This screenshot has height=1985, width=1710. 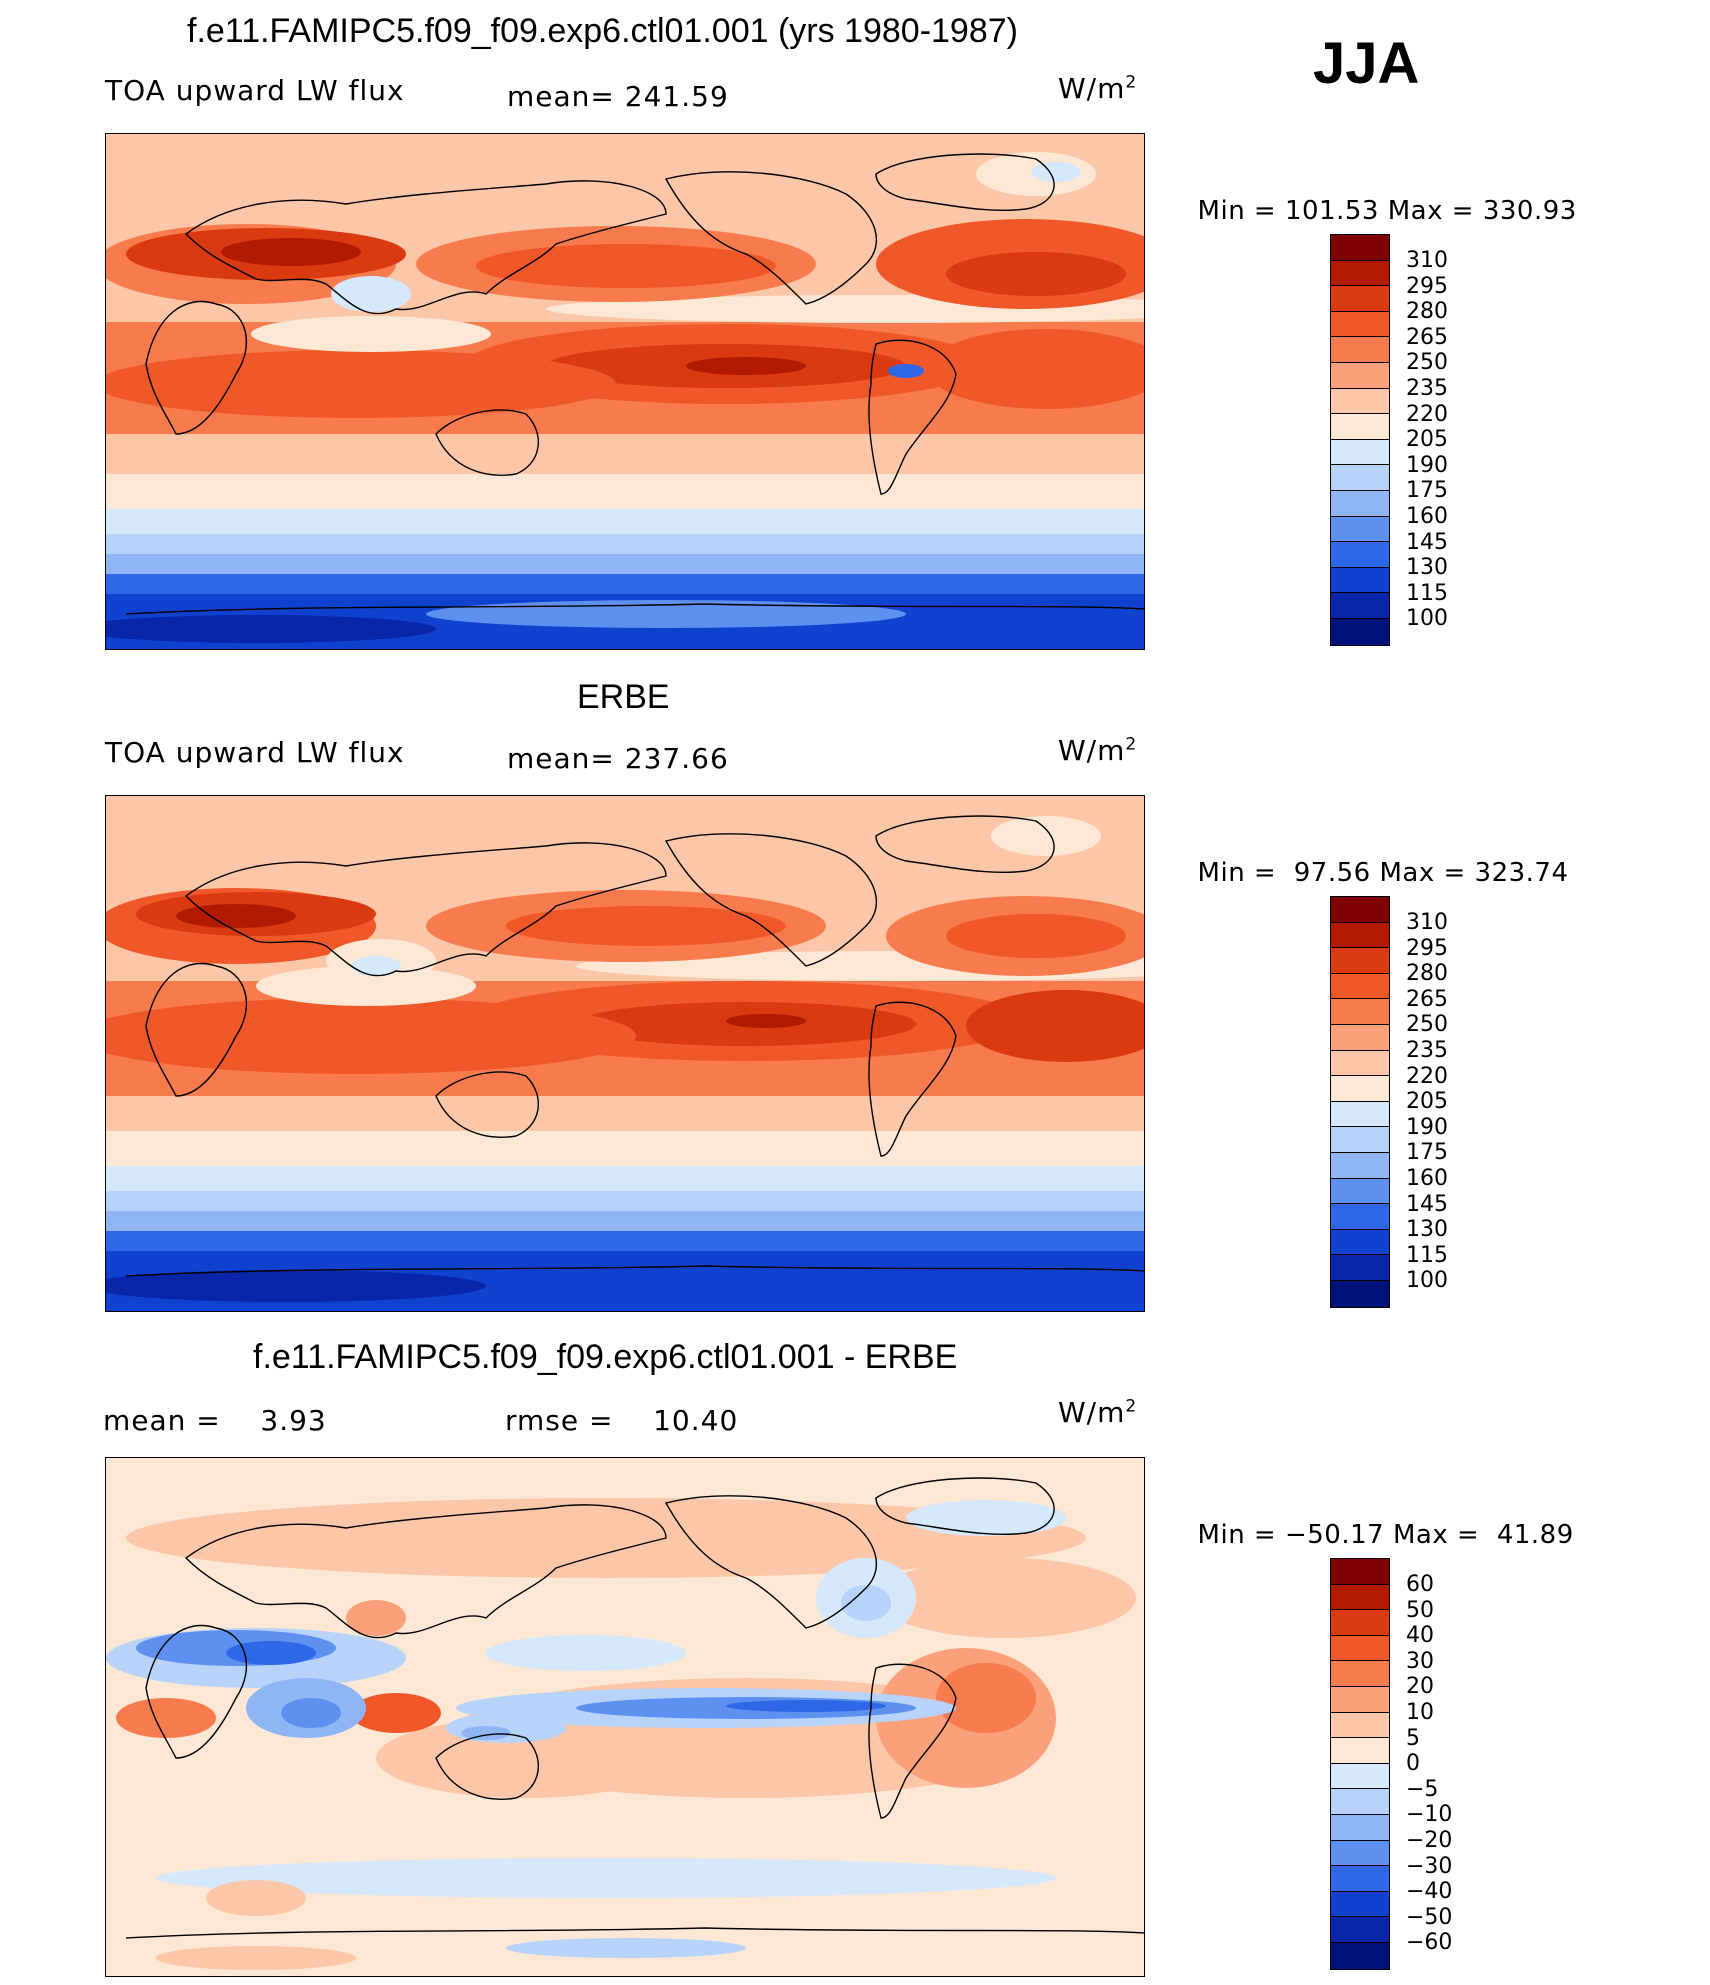 What do you see at coordinates (1331, 211) in the screenshot?
I see `panel1-min-value: 101.53` at bounding box center [1331, 211].